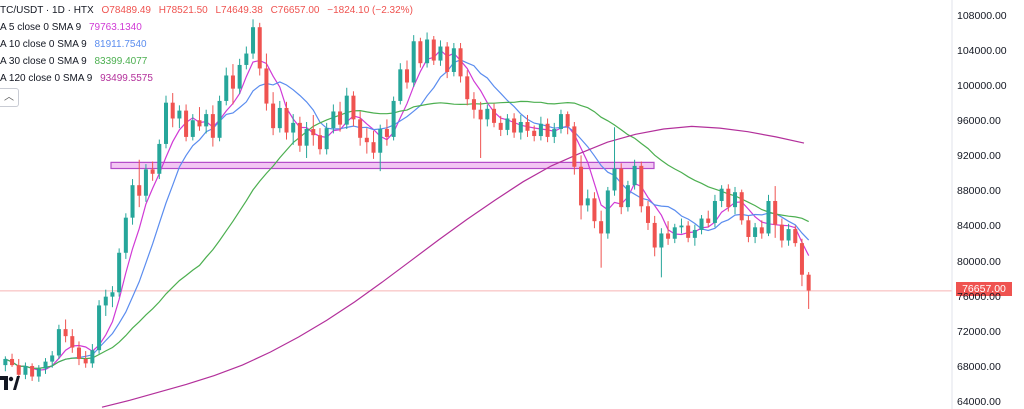  I want to click on y-tick-label: 68000.00, so click(979, 366).